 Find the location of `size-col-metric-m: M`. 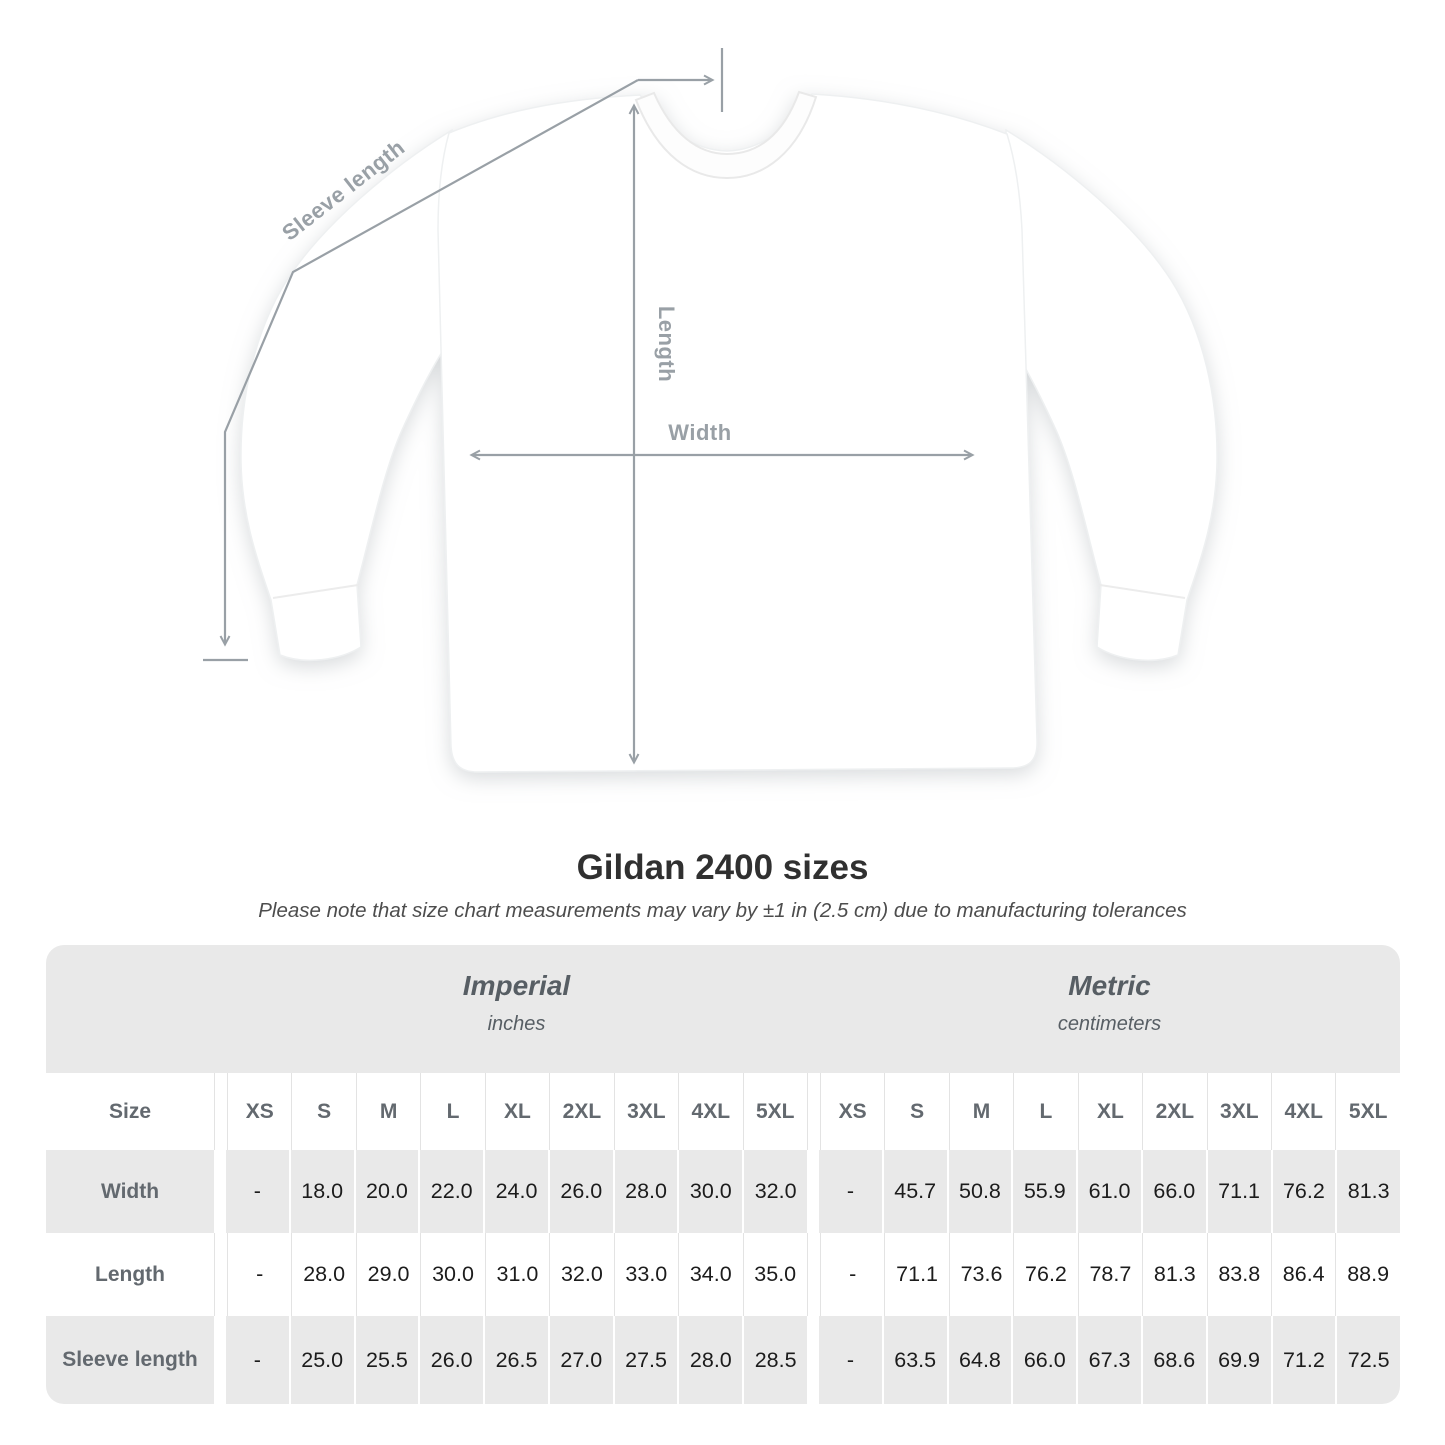

size-col-metric-m: M is located at coordinates (980, 1111).